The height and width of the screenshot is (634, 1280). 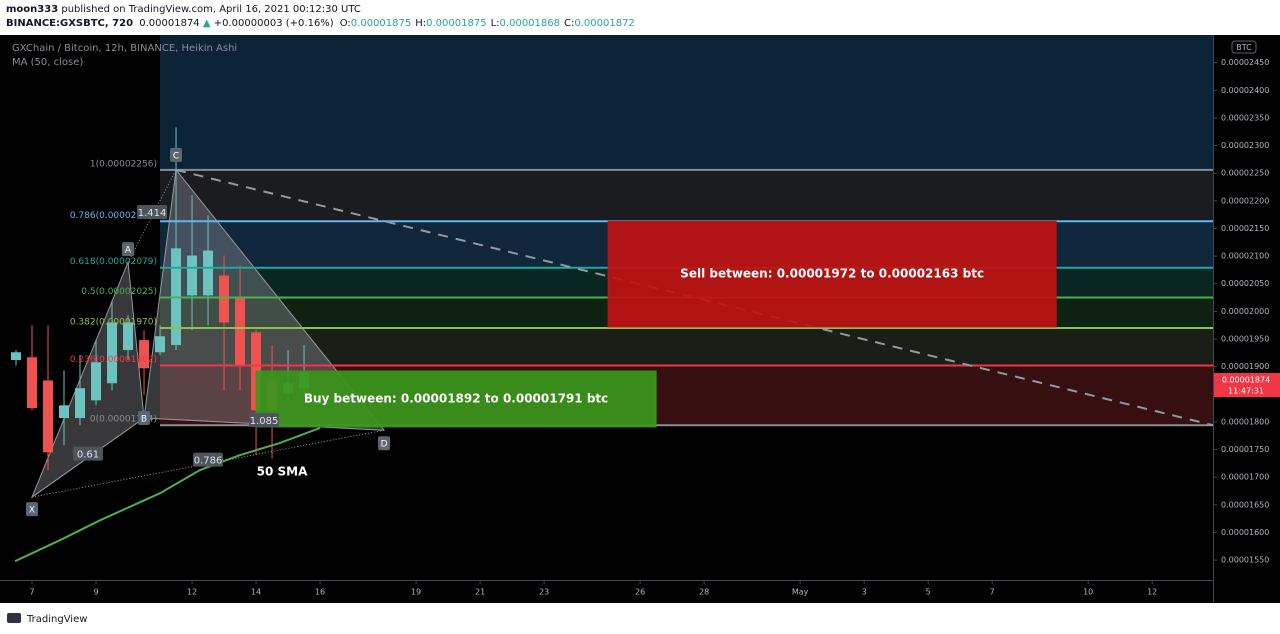 I want to click on fib-label: 0.236(0.00001902), so click(x=113, y=360).